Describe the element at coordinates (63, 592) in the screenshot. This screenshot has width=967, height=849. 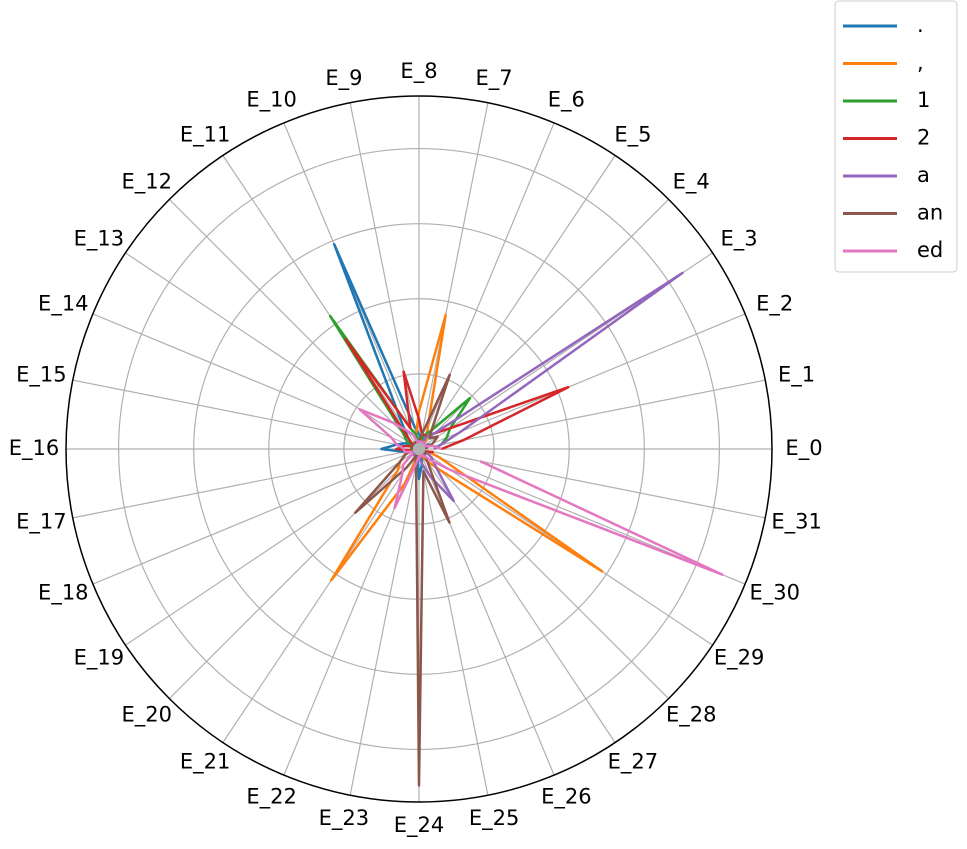
I see `category-label: E_18` at that location.